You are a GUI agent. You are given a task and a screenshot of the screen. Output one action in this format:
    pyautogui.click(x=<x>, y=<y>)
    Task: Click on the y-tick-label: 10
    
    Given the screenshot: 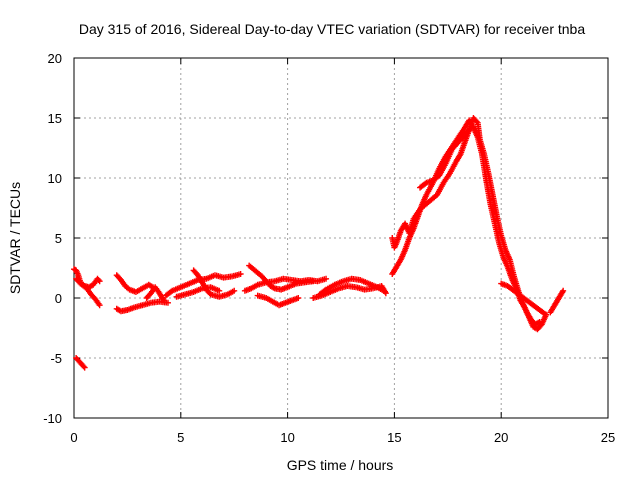 What is the action you would take?
    pyautogui.click(x=55, y=178)
    